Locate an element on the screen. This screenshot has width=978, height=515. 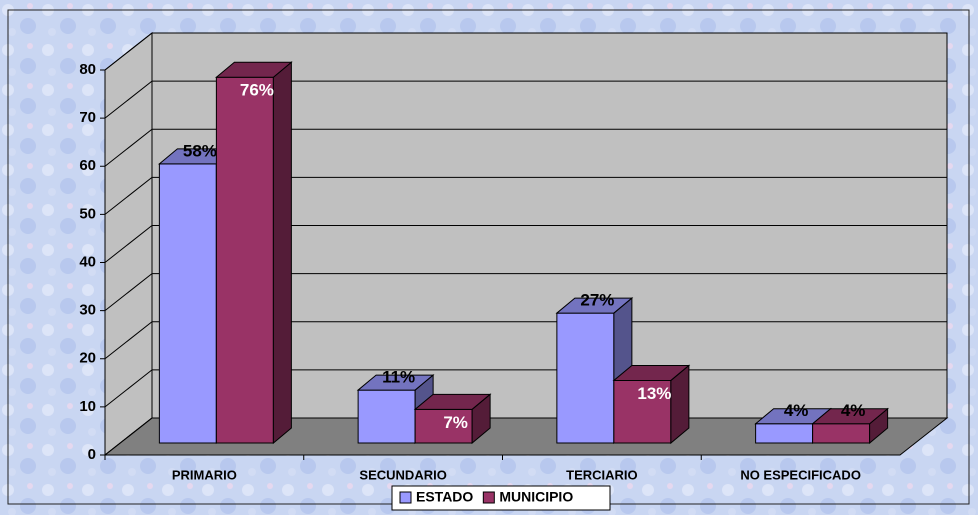
bar-side is located at coordinates (282, 253).